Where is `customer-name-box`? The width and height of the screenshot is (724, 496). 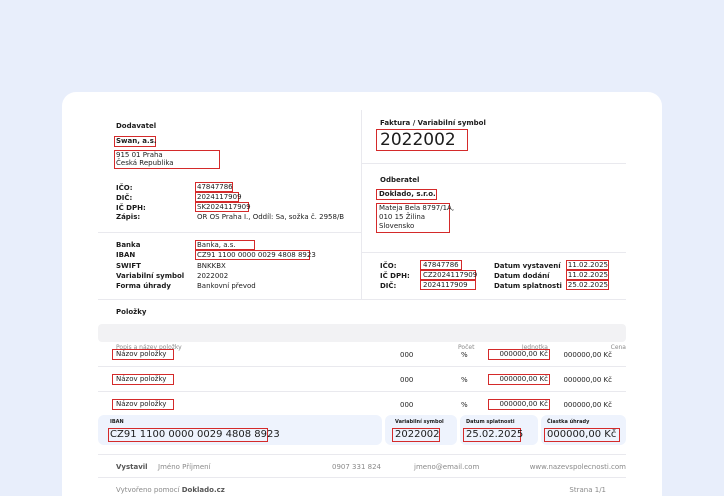 customer-name-box is located at coordinates (406, 194).